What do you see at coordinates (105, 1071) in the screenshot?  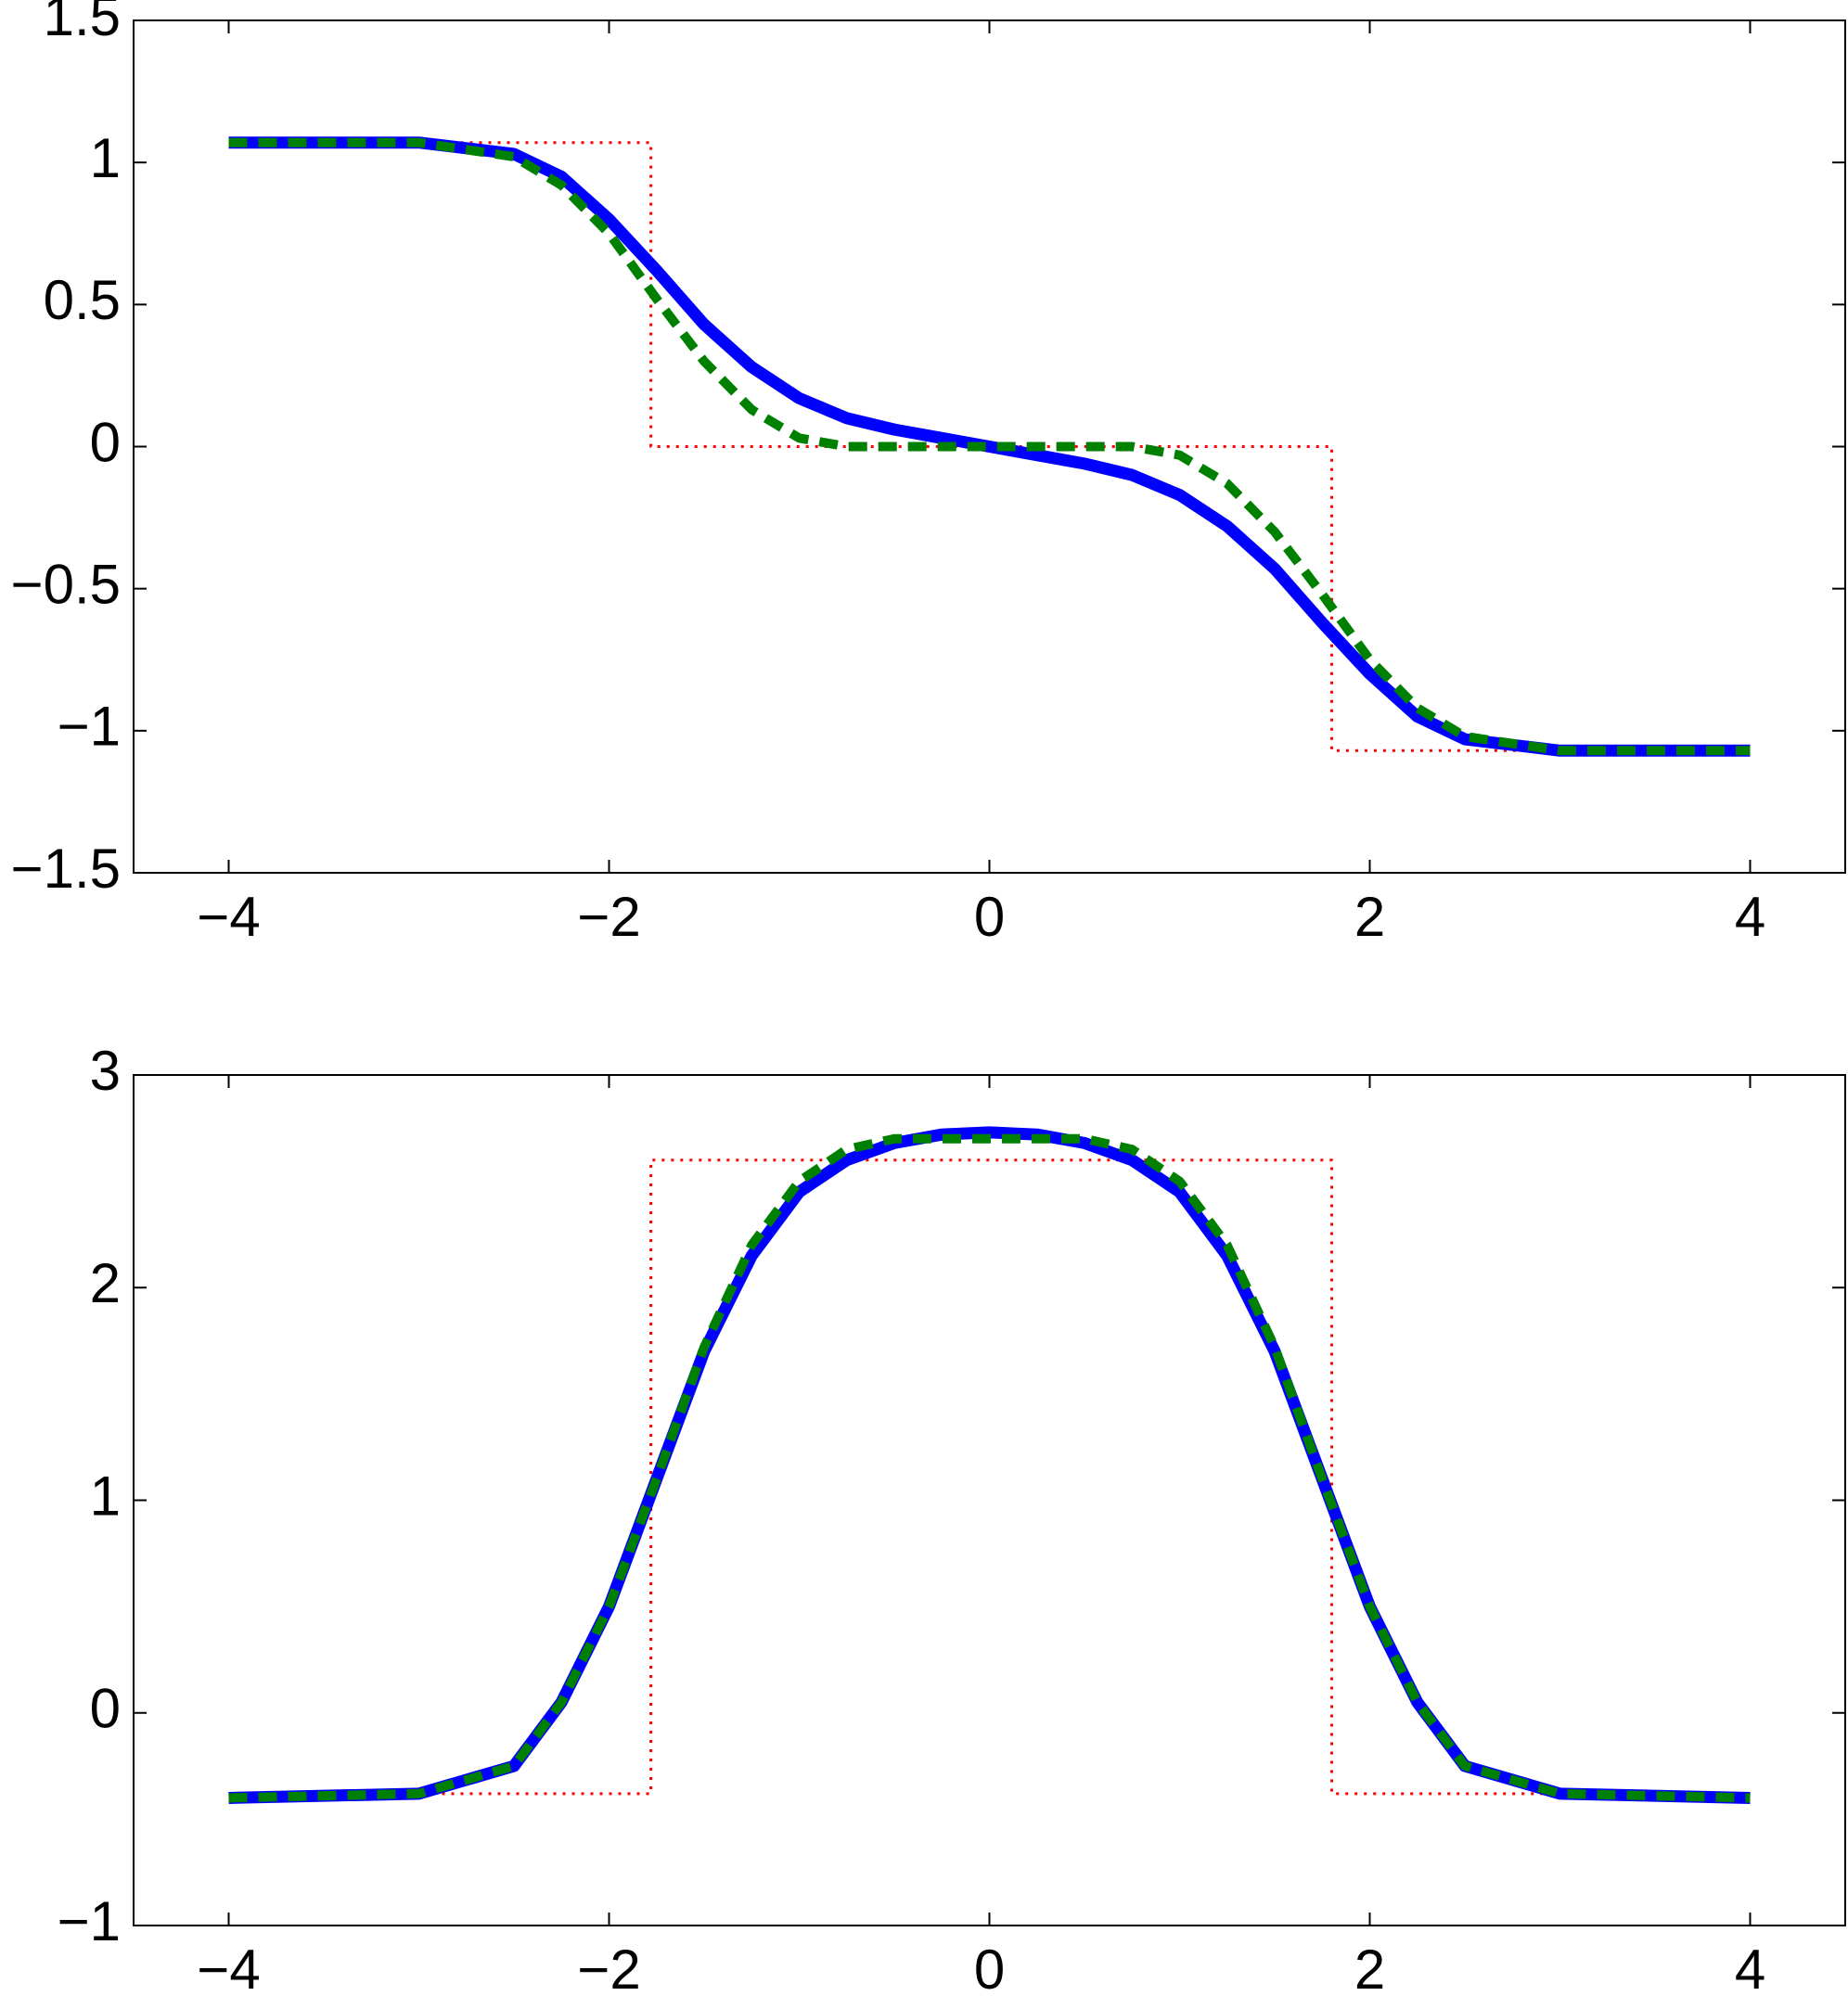 I see `y-tick-label: 3` at bounding box center [105, 1071].